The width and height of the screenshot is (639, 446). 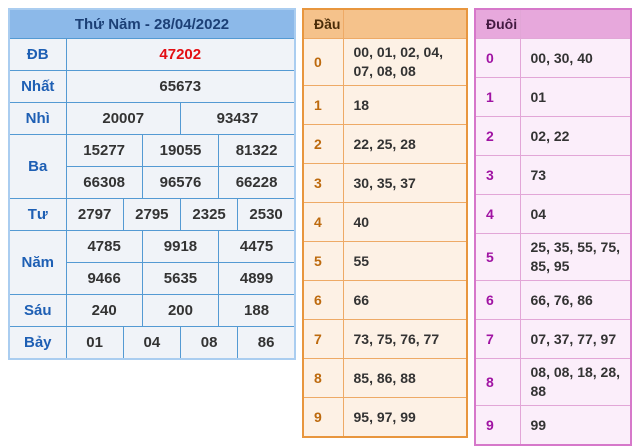 What do you see at coordinates (497, 339) in the screenshot?
I see `duoi-digit: 7` at bounding box center [497, 339].